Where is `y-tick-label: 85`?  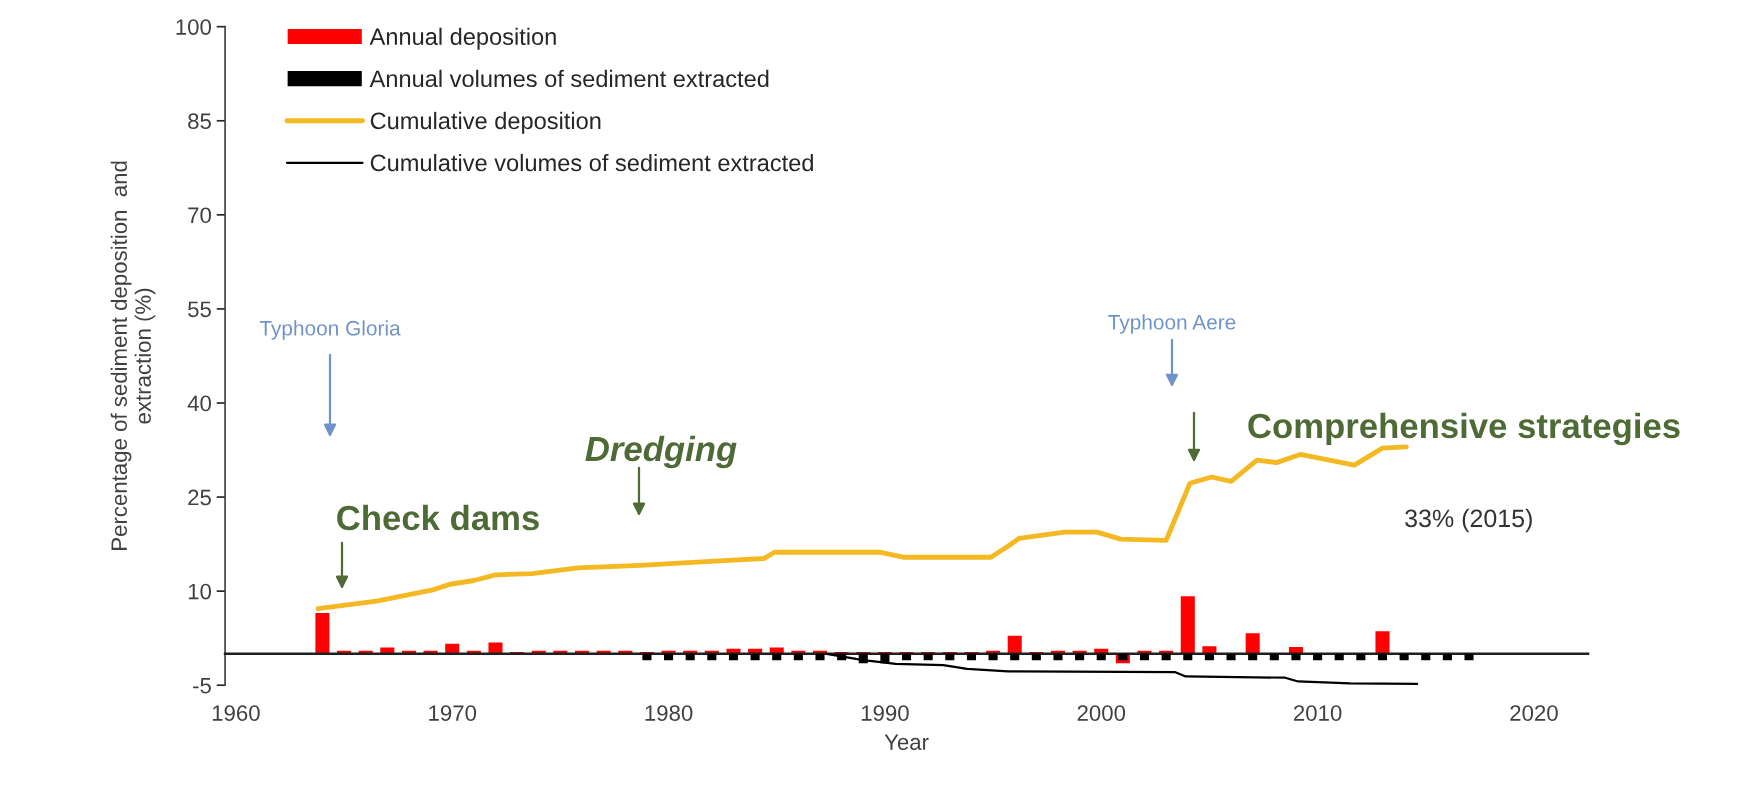
y-tick-label: 85 is located at coordinates (199, 121).